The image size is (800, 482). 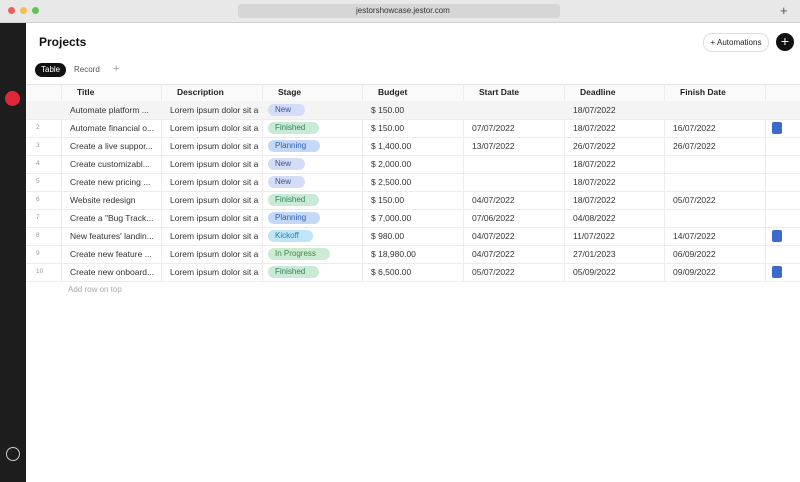 I want to click on column-header: Start Date, so click(x=499, y=92).